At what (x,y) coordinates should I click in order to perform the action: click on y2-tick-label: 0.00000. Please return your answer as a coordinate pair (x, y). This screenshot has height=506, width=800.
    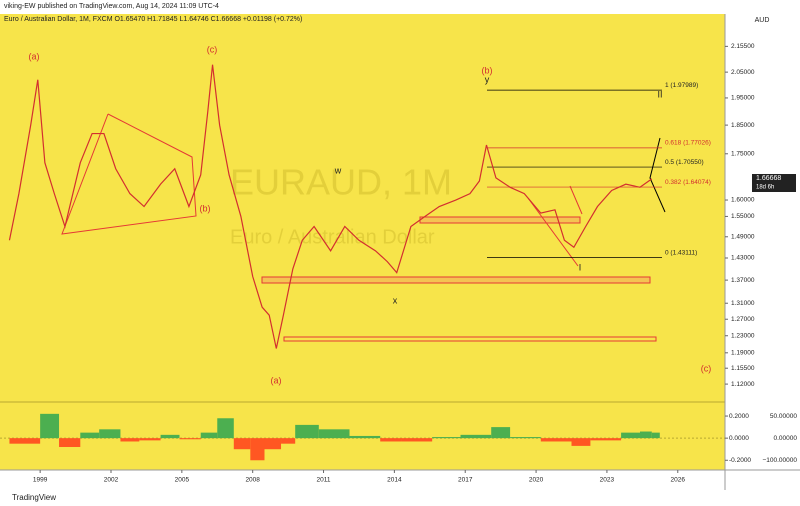
    Looking at the image, I should click on (786, 438).